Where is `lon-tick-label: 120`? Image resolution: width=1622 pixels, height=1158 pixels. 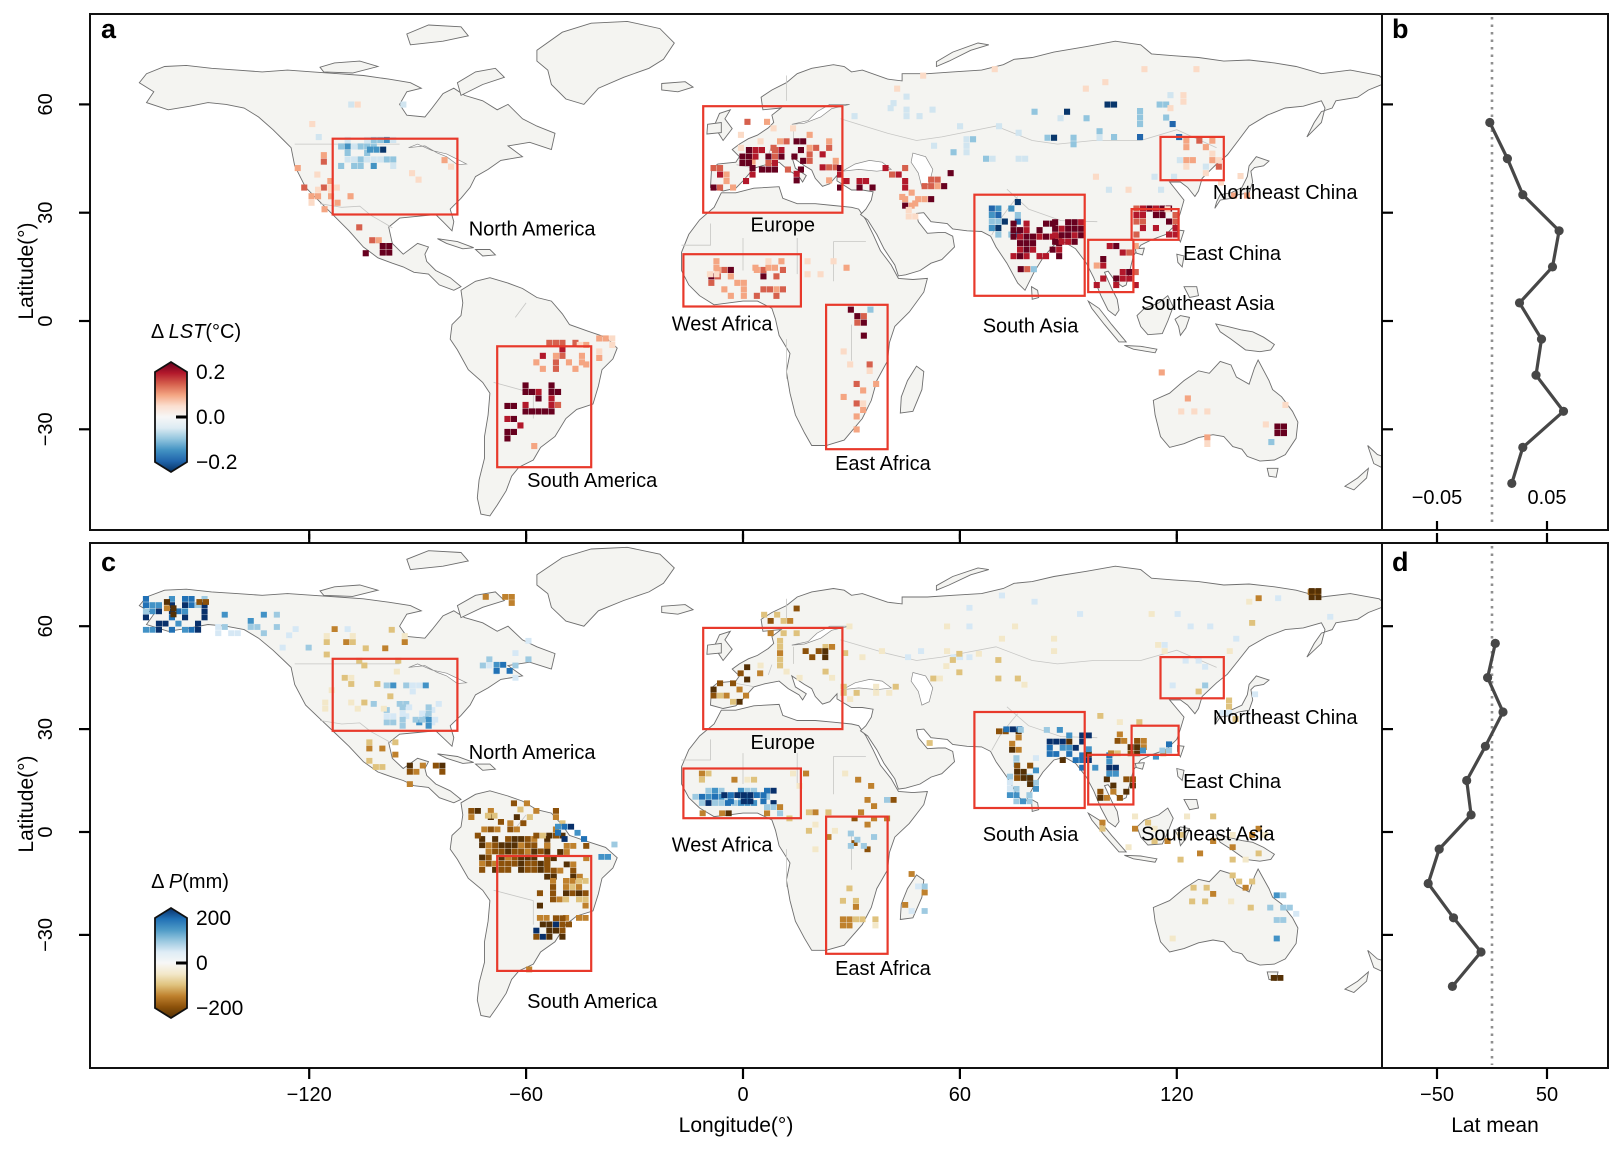
lon-tick-label: 120 is located at coordinates (1176, 1095).